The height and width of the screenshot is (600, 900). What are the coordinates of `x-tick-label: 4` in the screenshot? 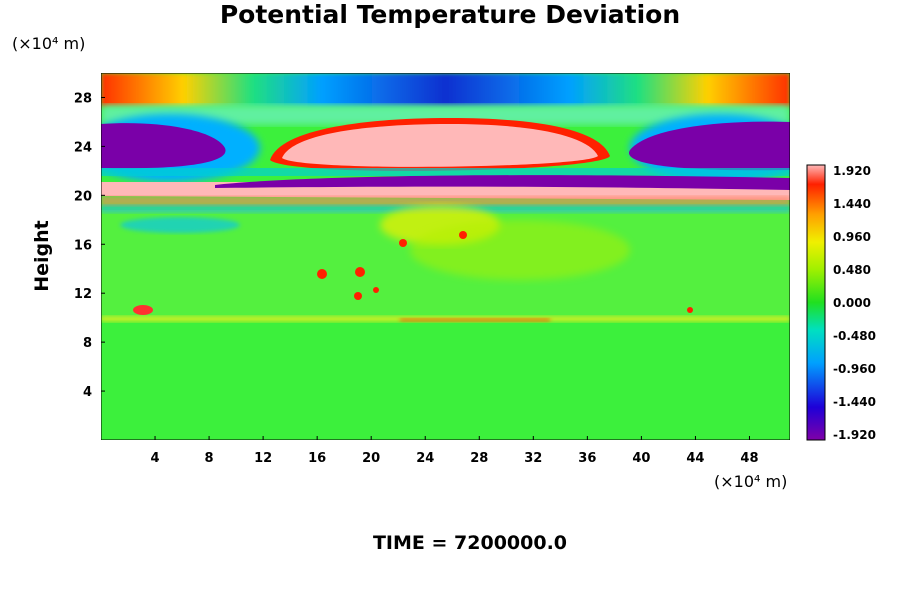 It's located at (155, 458).